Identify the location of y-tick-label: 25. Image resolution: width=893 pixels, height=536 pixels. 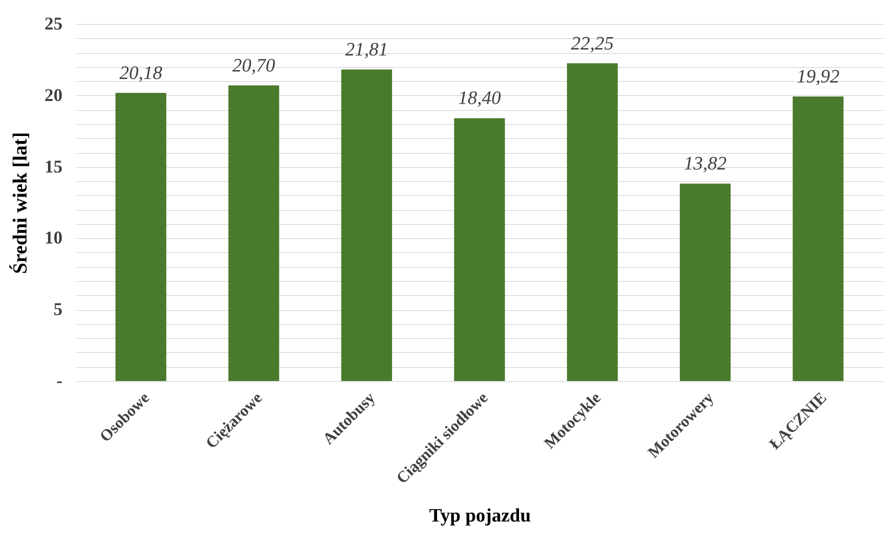
(53, 24).